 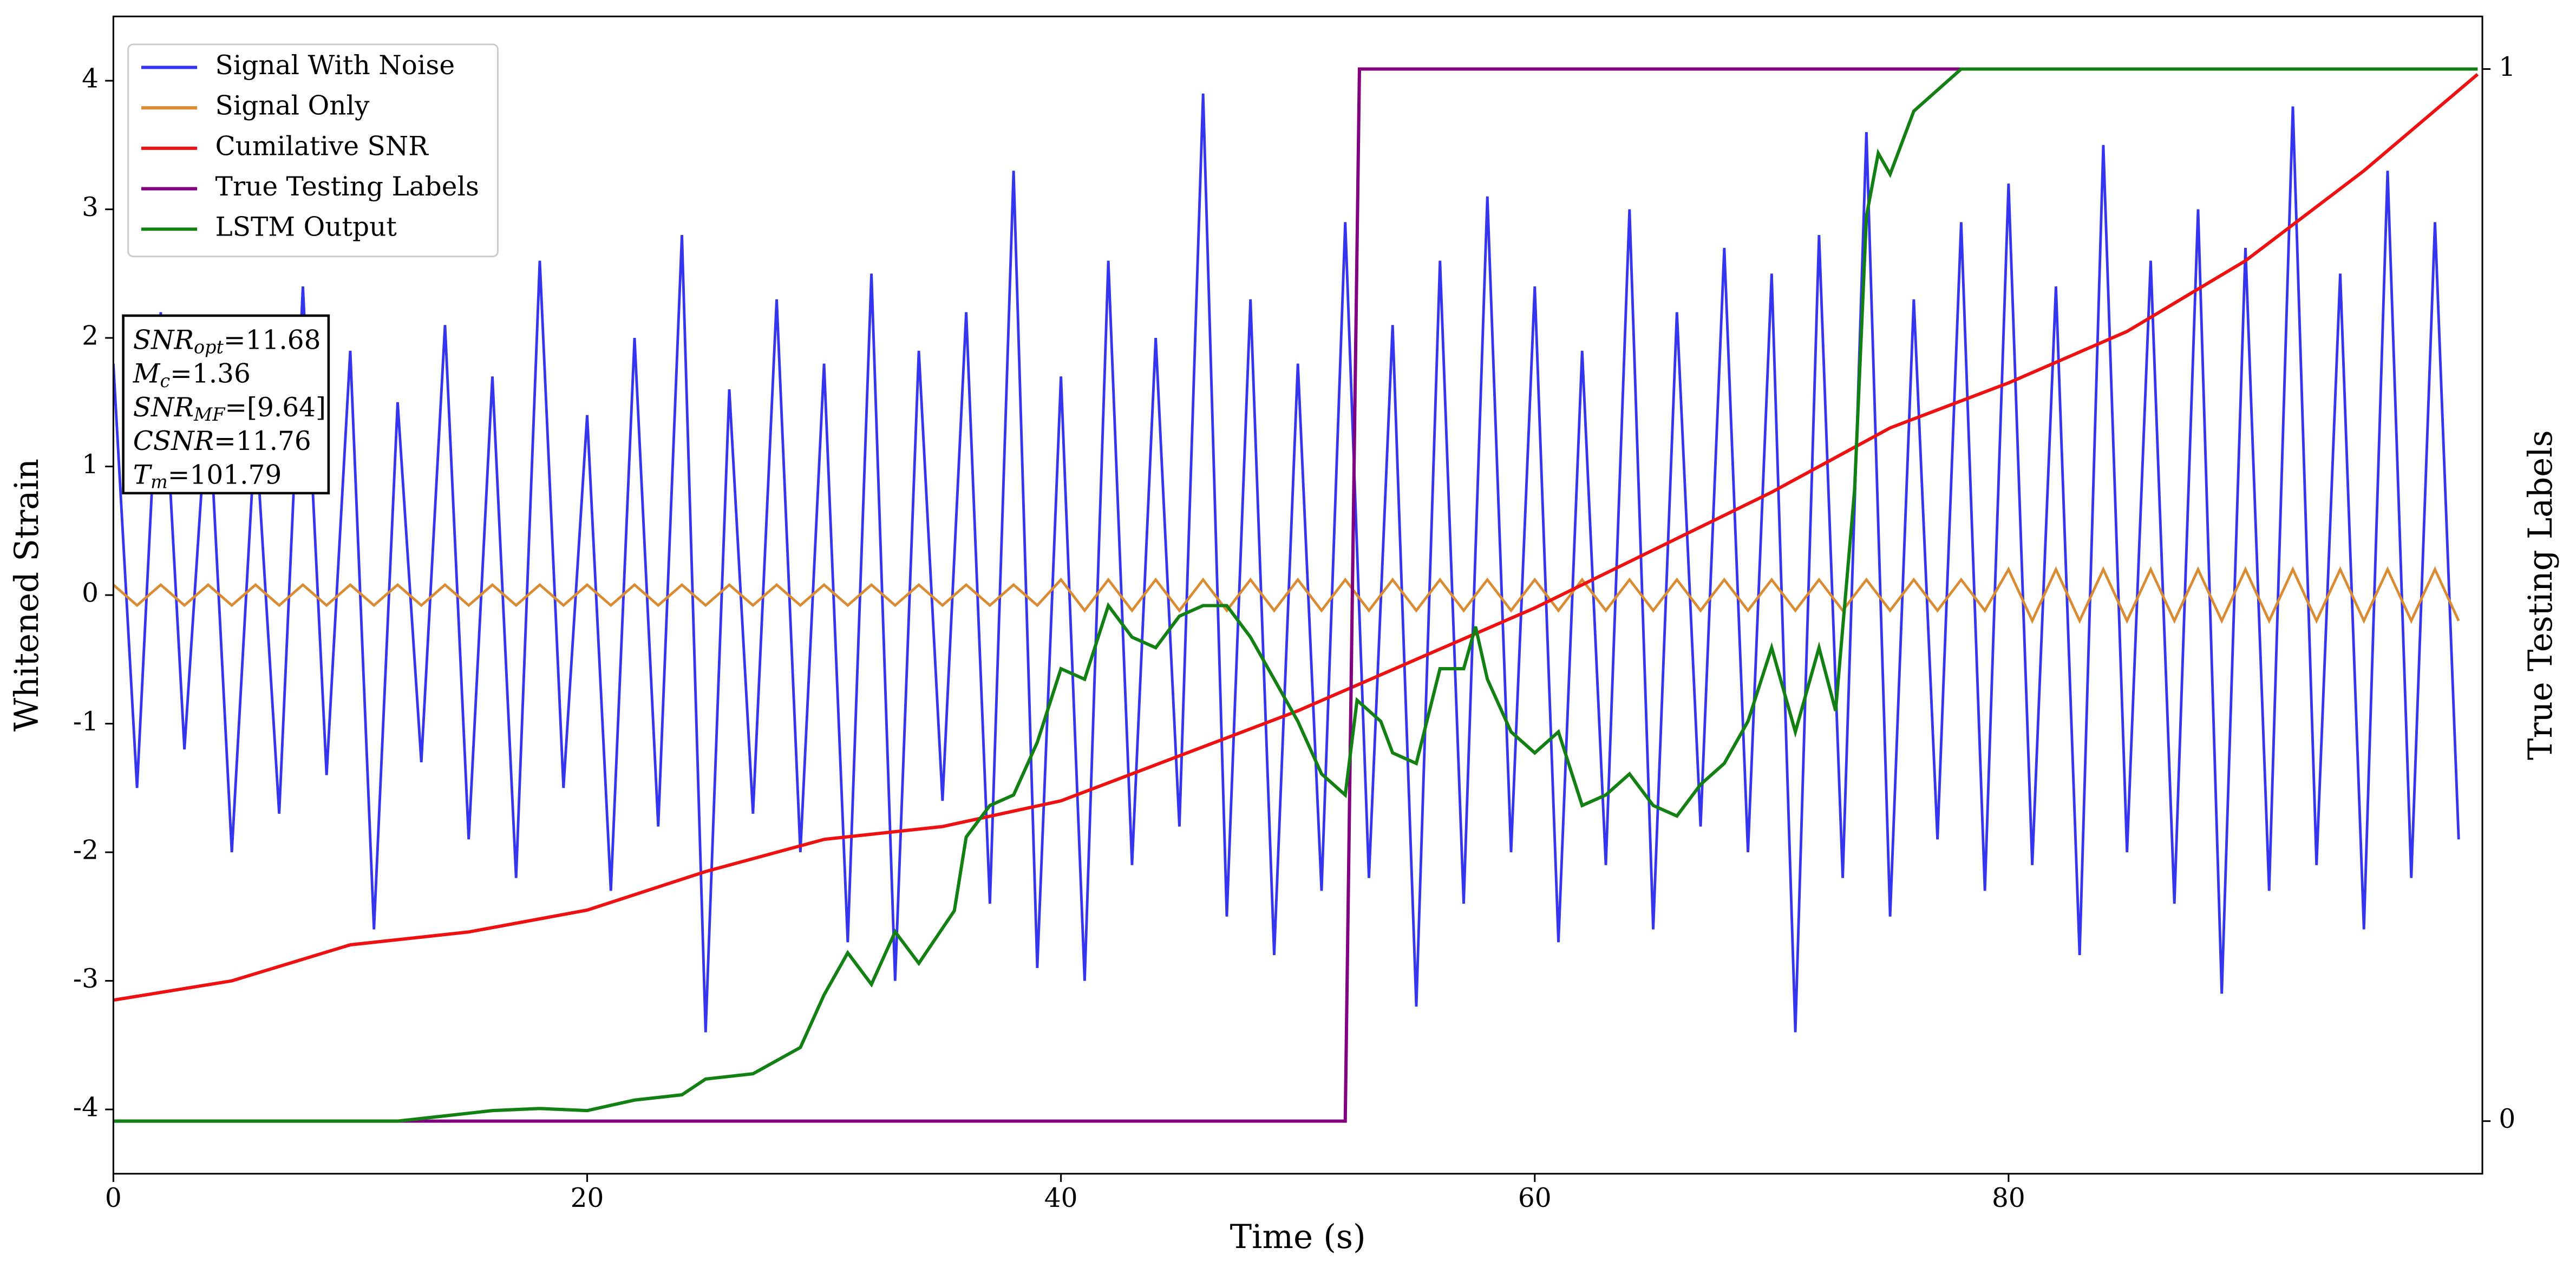 I want to click on y2-axis-label: True Testing Labels, so click(x=2541, y=595).